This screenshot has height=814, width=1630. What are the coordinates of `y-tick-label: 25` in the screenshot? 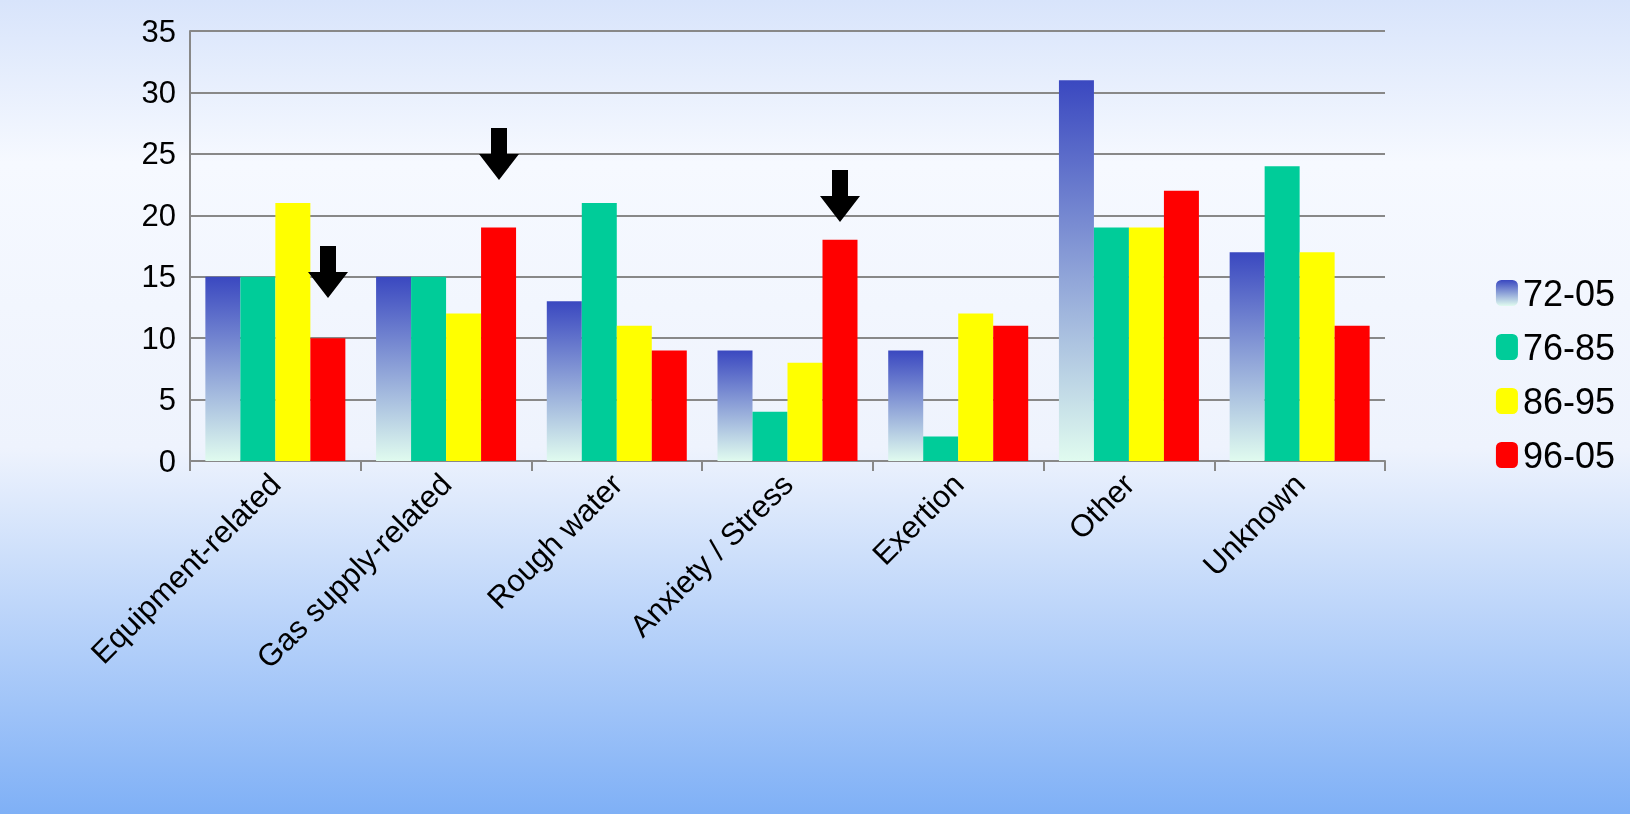 It's located at (158, 154).